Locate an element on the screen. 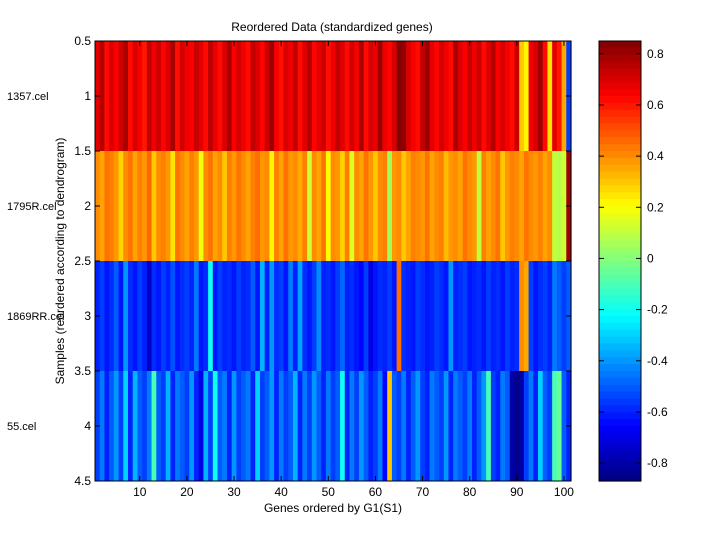 The width and height of the screenshot is (720, 540). sample-labels: 1357.cel 1795R.cel 1869RR.cel 55.cel is located at coordinates (35, 262).